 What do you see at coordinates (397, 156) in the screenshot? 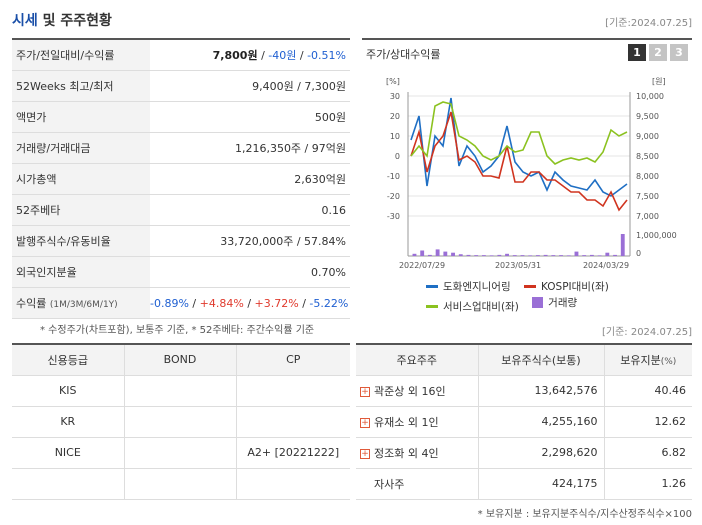
I see `left-tick-label: 0` at bounding box center [397, 156].